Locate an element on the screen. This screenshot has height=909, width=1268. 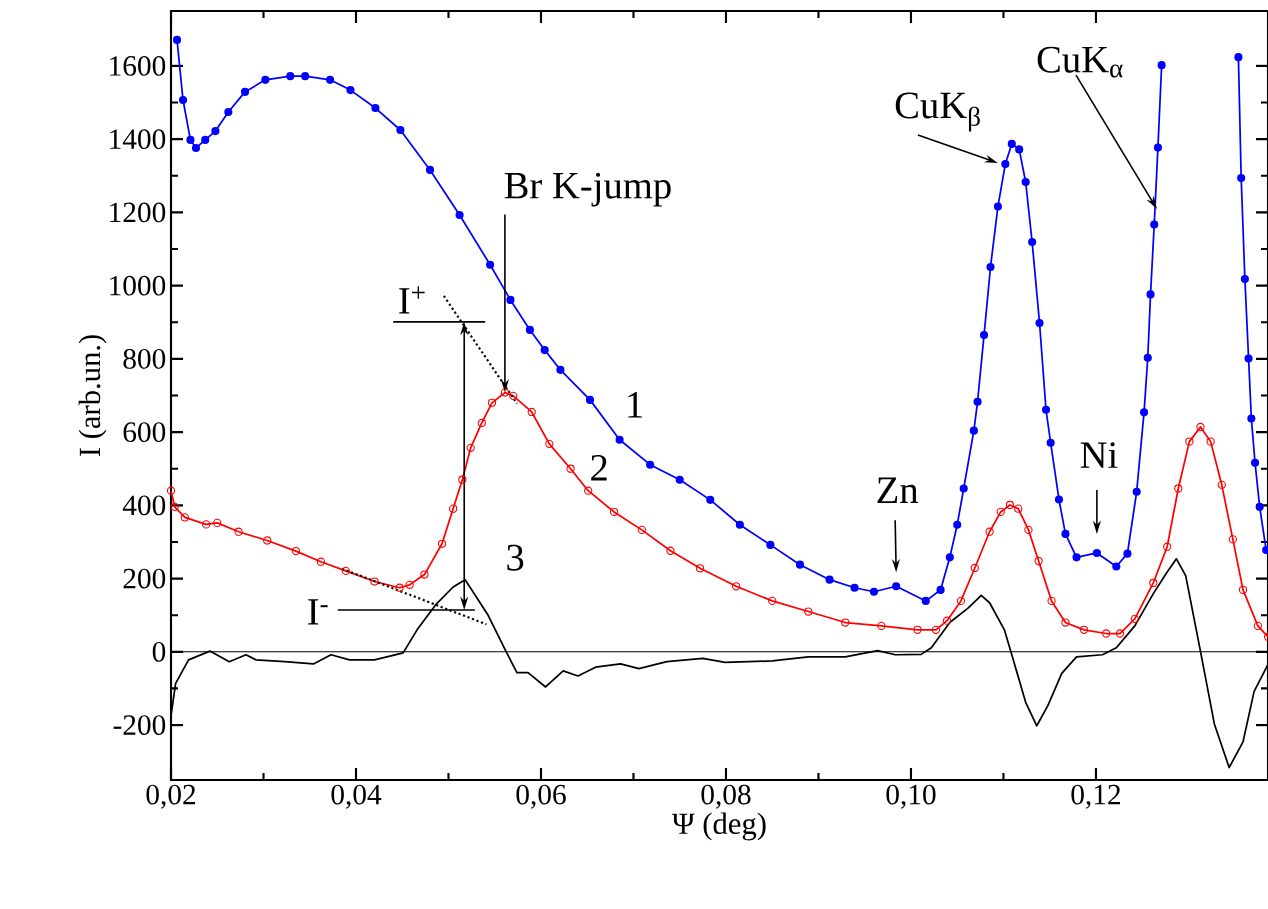
annotation: Ni is located at coordinates (1099, 455).